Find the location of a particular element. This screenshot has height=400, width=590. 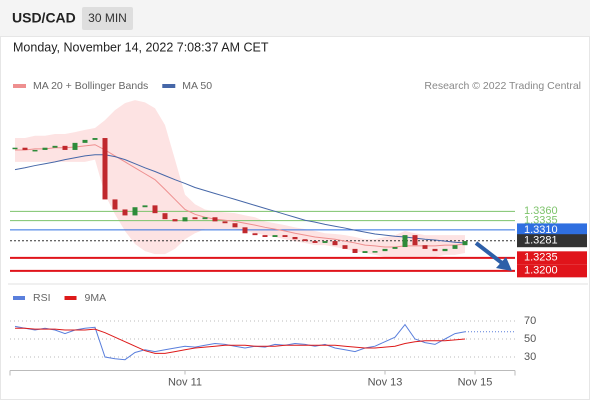

y-tick-label: 30 is located at coordinates (530, 357).